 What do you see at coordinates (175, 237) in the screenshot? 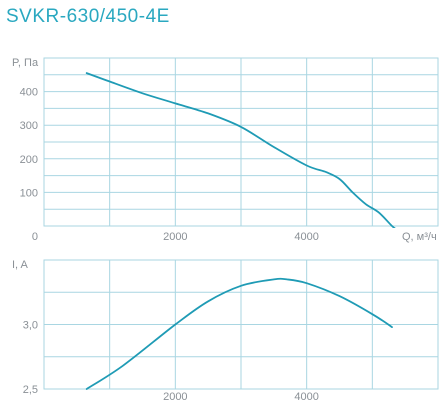
I see `pressure-x-tick-label: 2000` at bounding box center [175, 237].